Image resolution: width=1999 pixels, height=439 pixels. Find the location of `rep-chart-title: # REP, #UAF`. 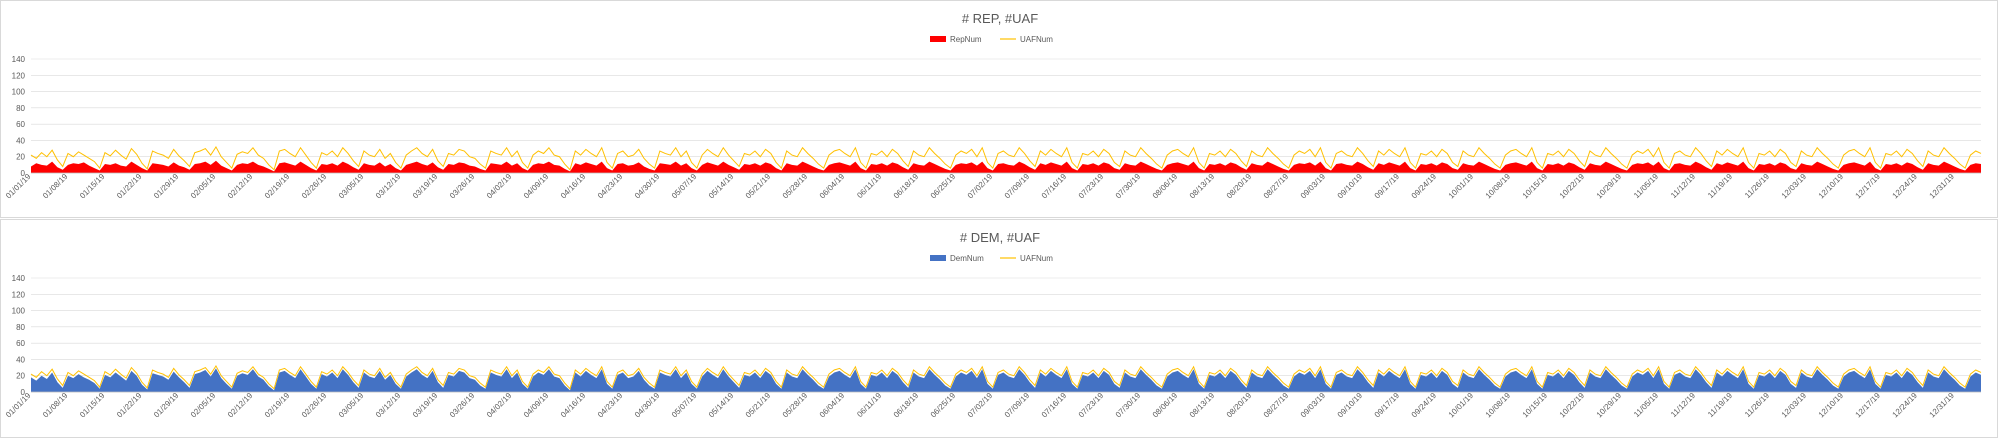

rep-chart-title: # REP, #UAF is located at coordinates (1000, 18).